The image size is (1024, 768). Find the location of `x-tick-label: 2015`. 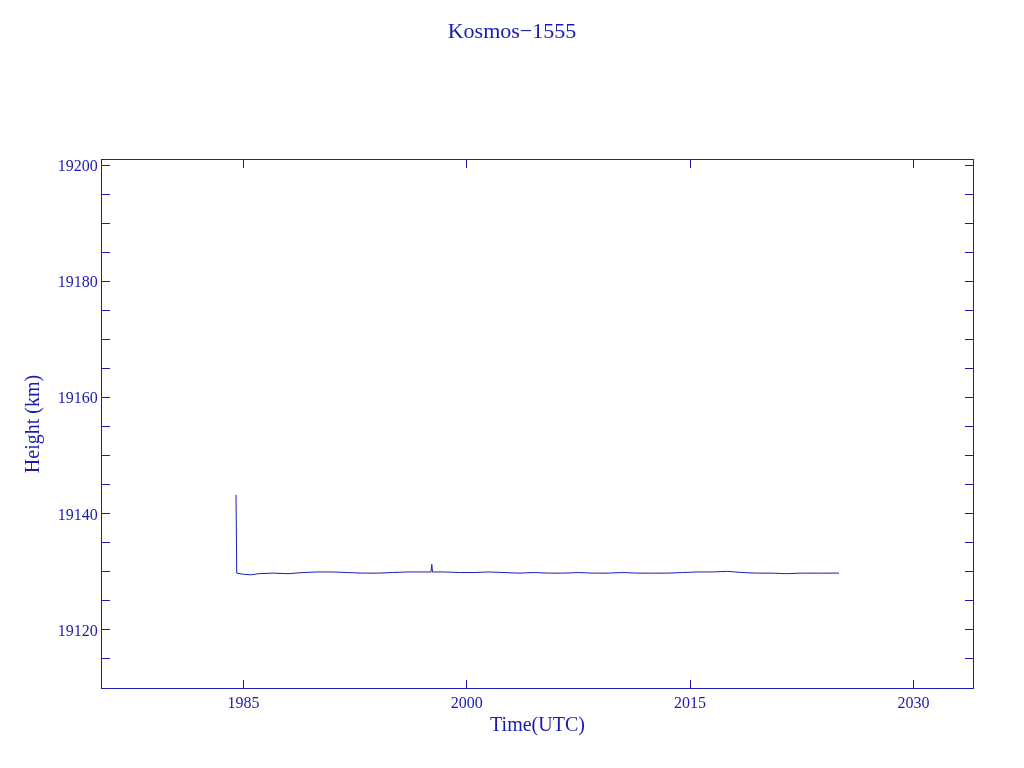

x-tick-label: 2015 is located at coordinates (690, 703).